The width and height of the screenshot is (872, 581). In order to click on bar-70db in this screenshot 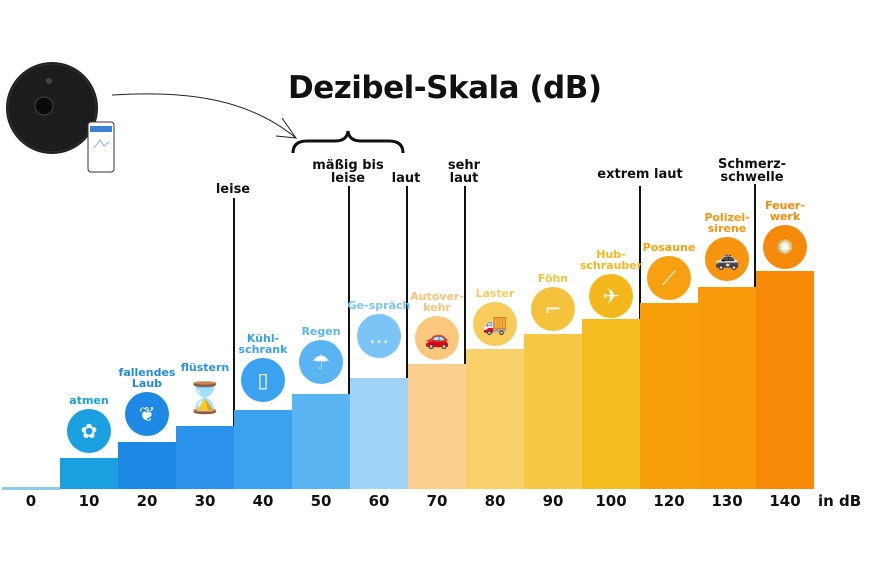, I will do `click(437, 426)`.